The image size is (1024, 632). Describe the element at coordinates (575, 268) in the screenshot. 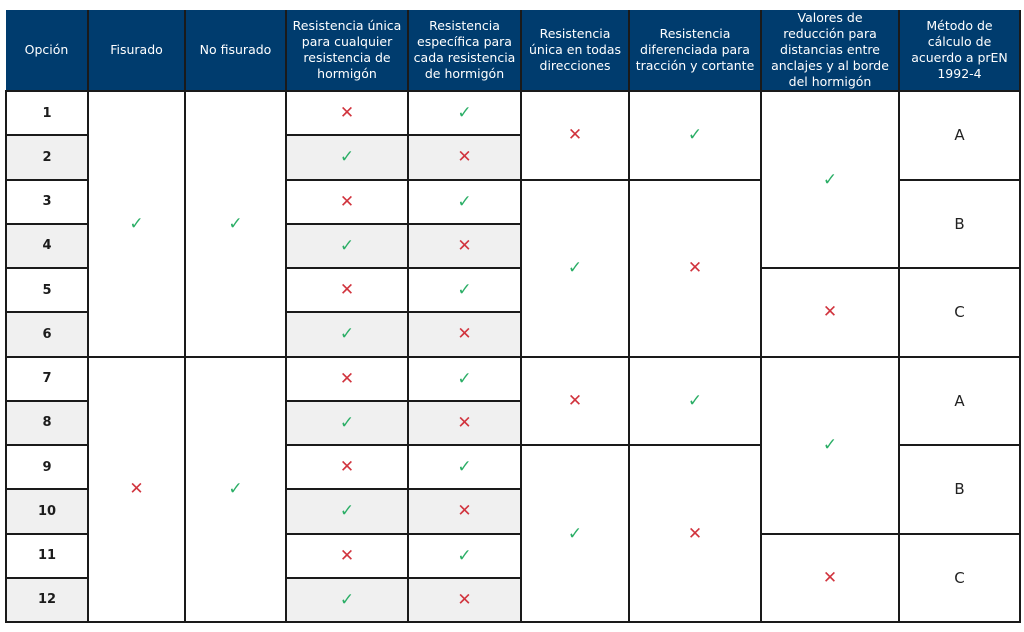

I see `direcciones-cell: ✓` at that location.